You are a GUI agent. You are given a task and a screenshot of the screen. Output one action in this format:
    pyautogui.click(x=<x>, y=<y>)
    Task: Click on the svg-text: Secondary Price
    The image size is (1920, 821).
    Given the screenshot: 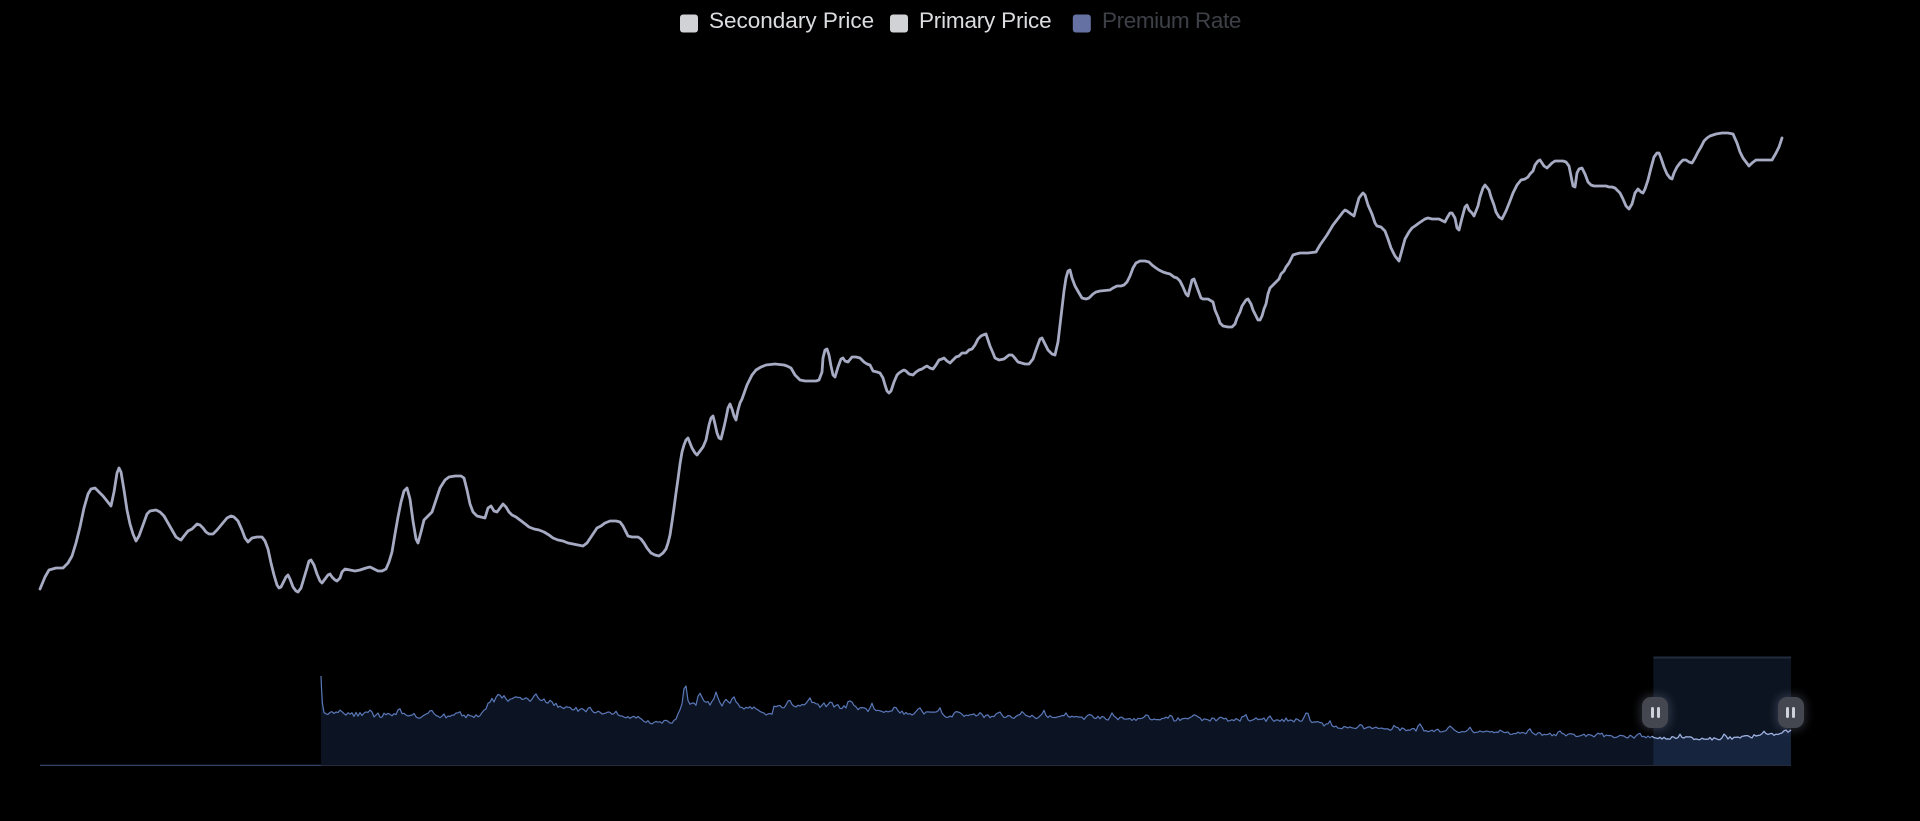 What is the action you would take?
    pyautogui.click(x=791, y=20)
    